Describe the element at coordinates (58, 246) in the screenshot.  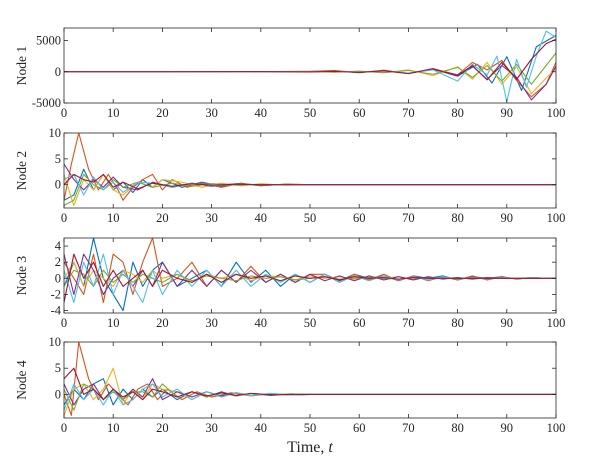
I see `y-tick-label: 4` at that location.